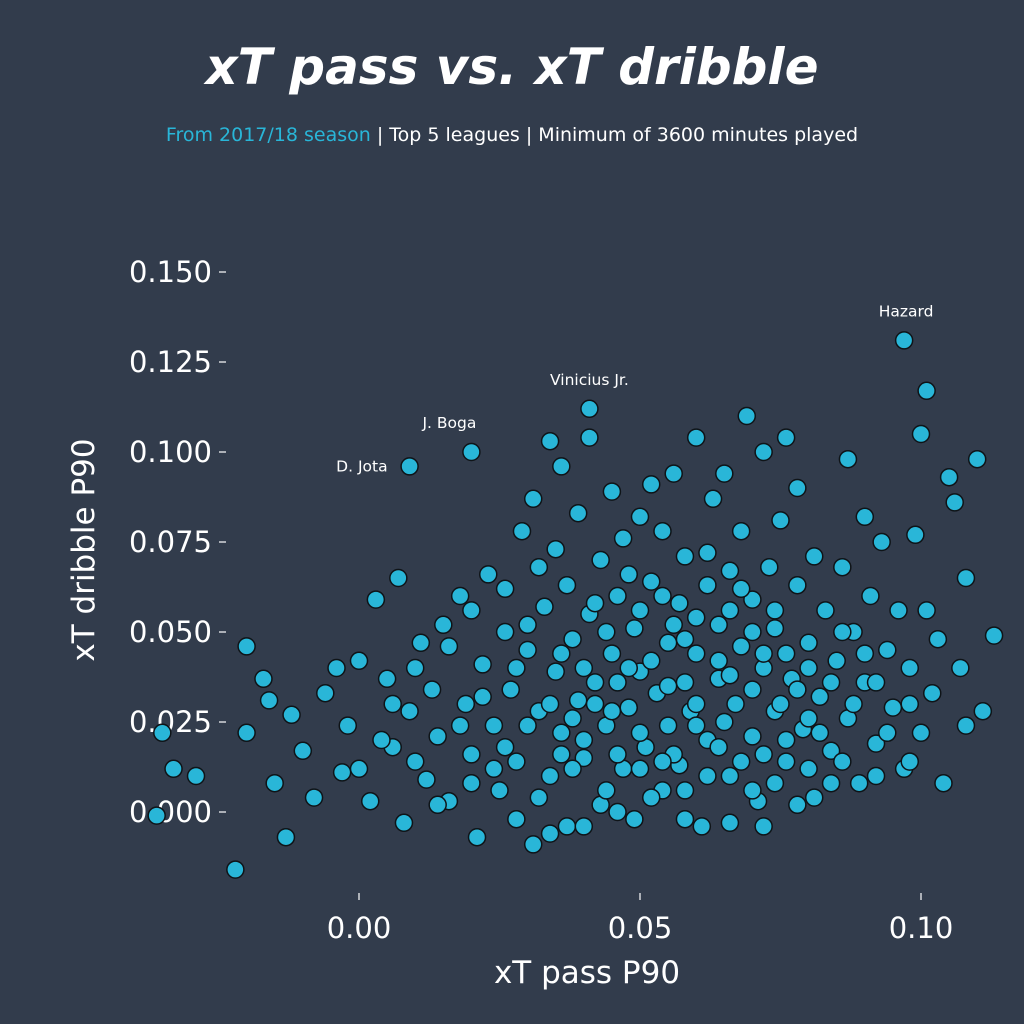  I want to click on x-axis-label: xT pass P90, so click(587, 973).